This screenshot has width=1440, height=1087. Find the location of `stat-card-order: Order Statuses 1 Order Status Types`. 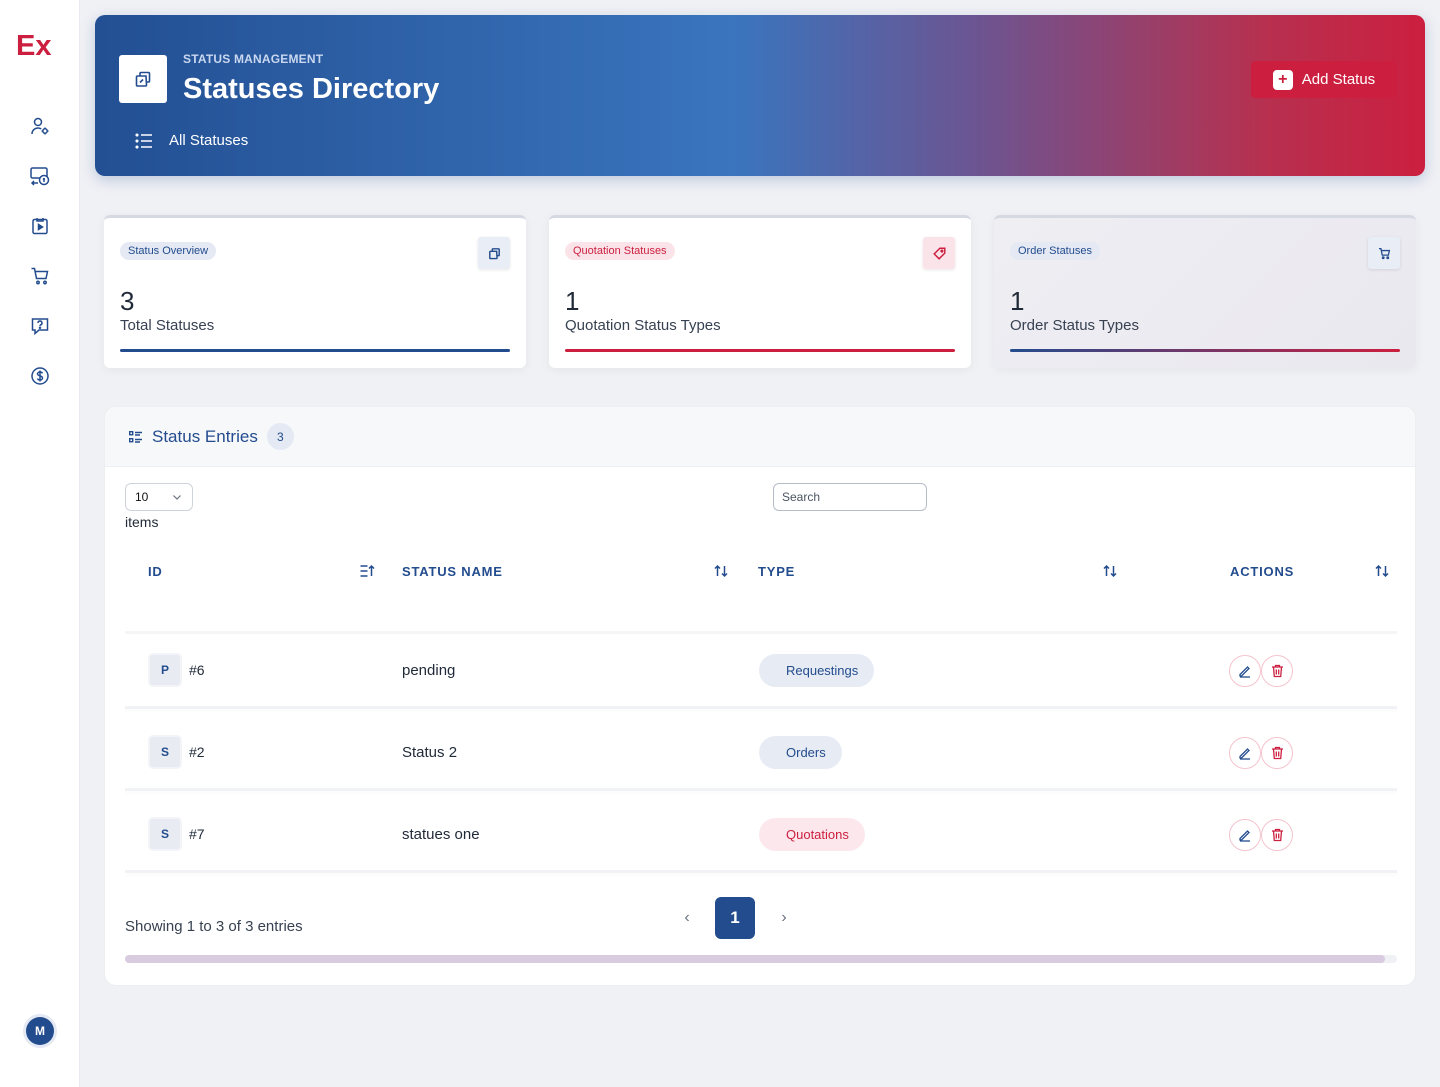

stat-card-order: Order Statuses 1 Order Status Types is located at coordinates (1205, 291).